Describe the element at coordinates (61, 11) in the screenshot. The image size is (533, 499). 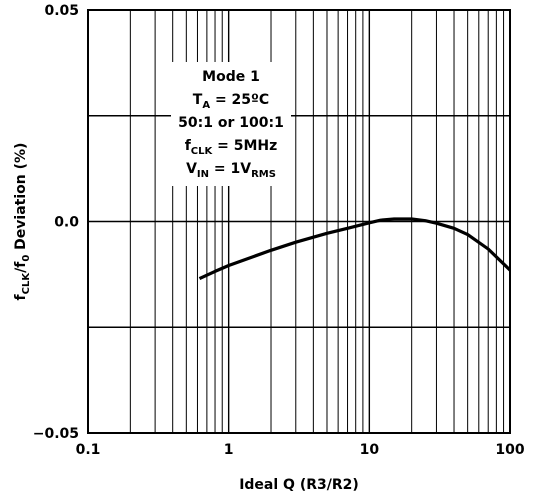
I see `y-tick-label: 0.05` at that location.